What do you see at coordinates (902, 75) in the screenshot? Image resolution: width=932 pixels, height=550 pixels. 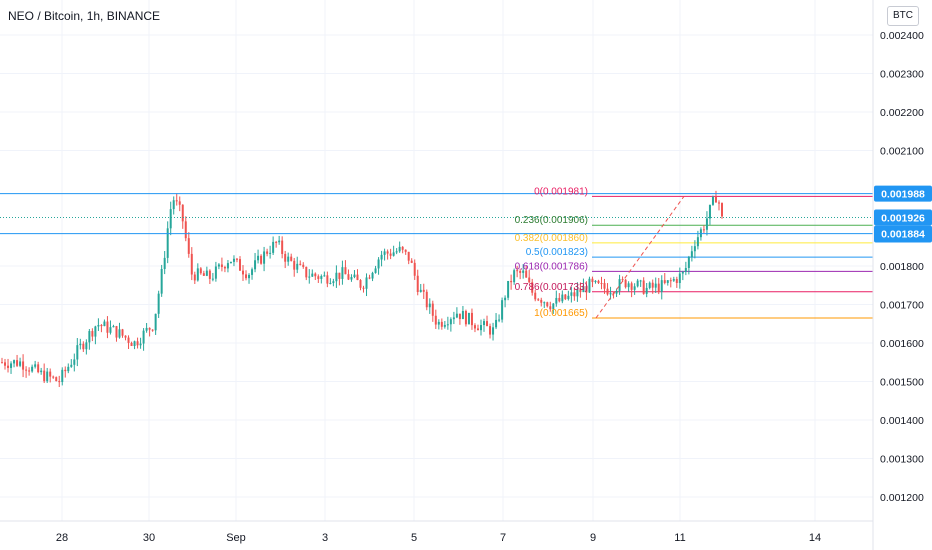 I see `price-tick-label: 0.002300` at bounding box center [902, 75].